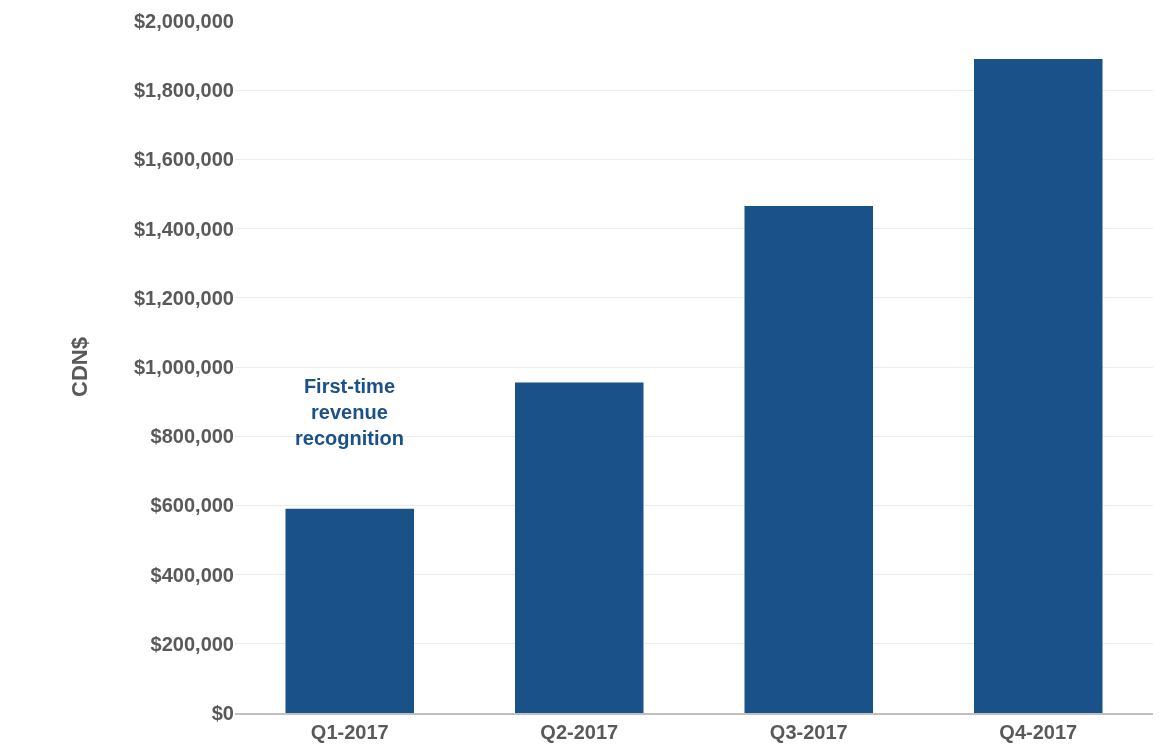  What do you see at coordinates (349, 732) in the screenshot?
I see `x-tick-label: Q1-2017` at bounding box center [349, 732].